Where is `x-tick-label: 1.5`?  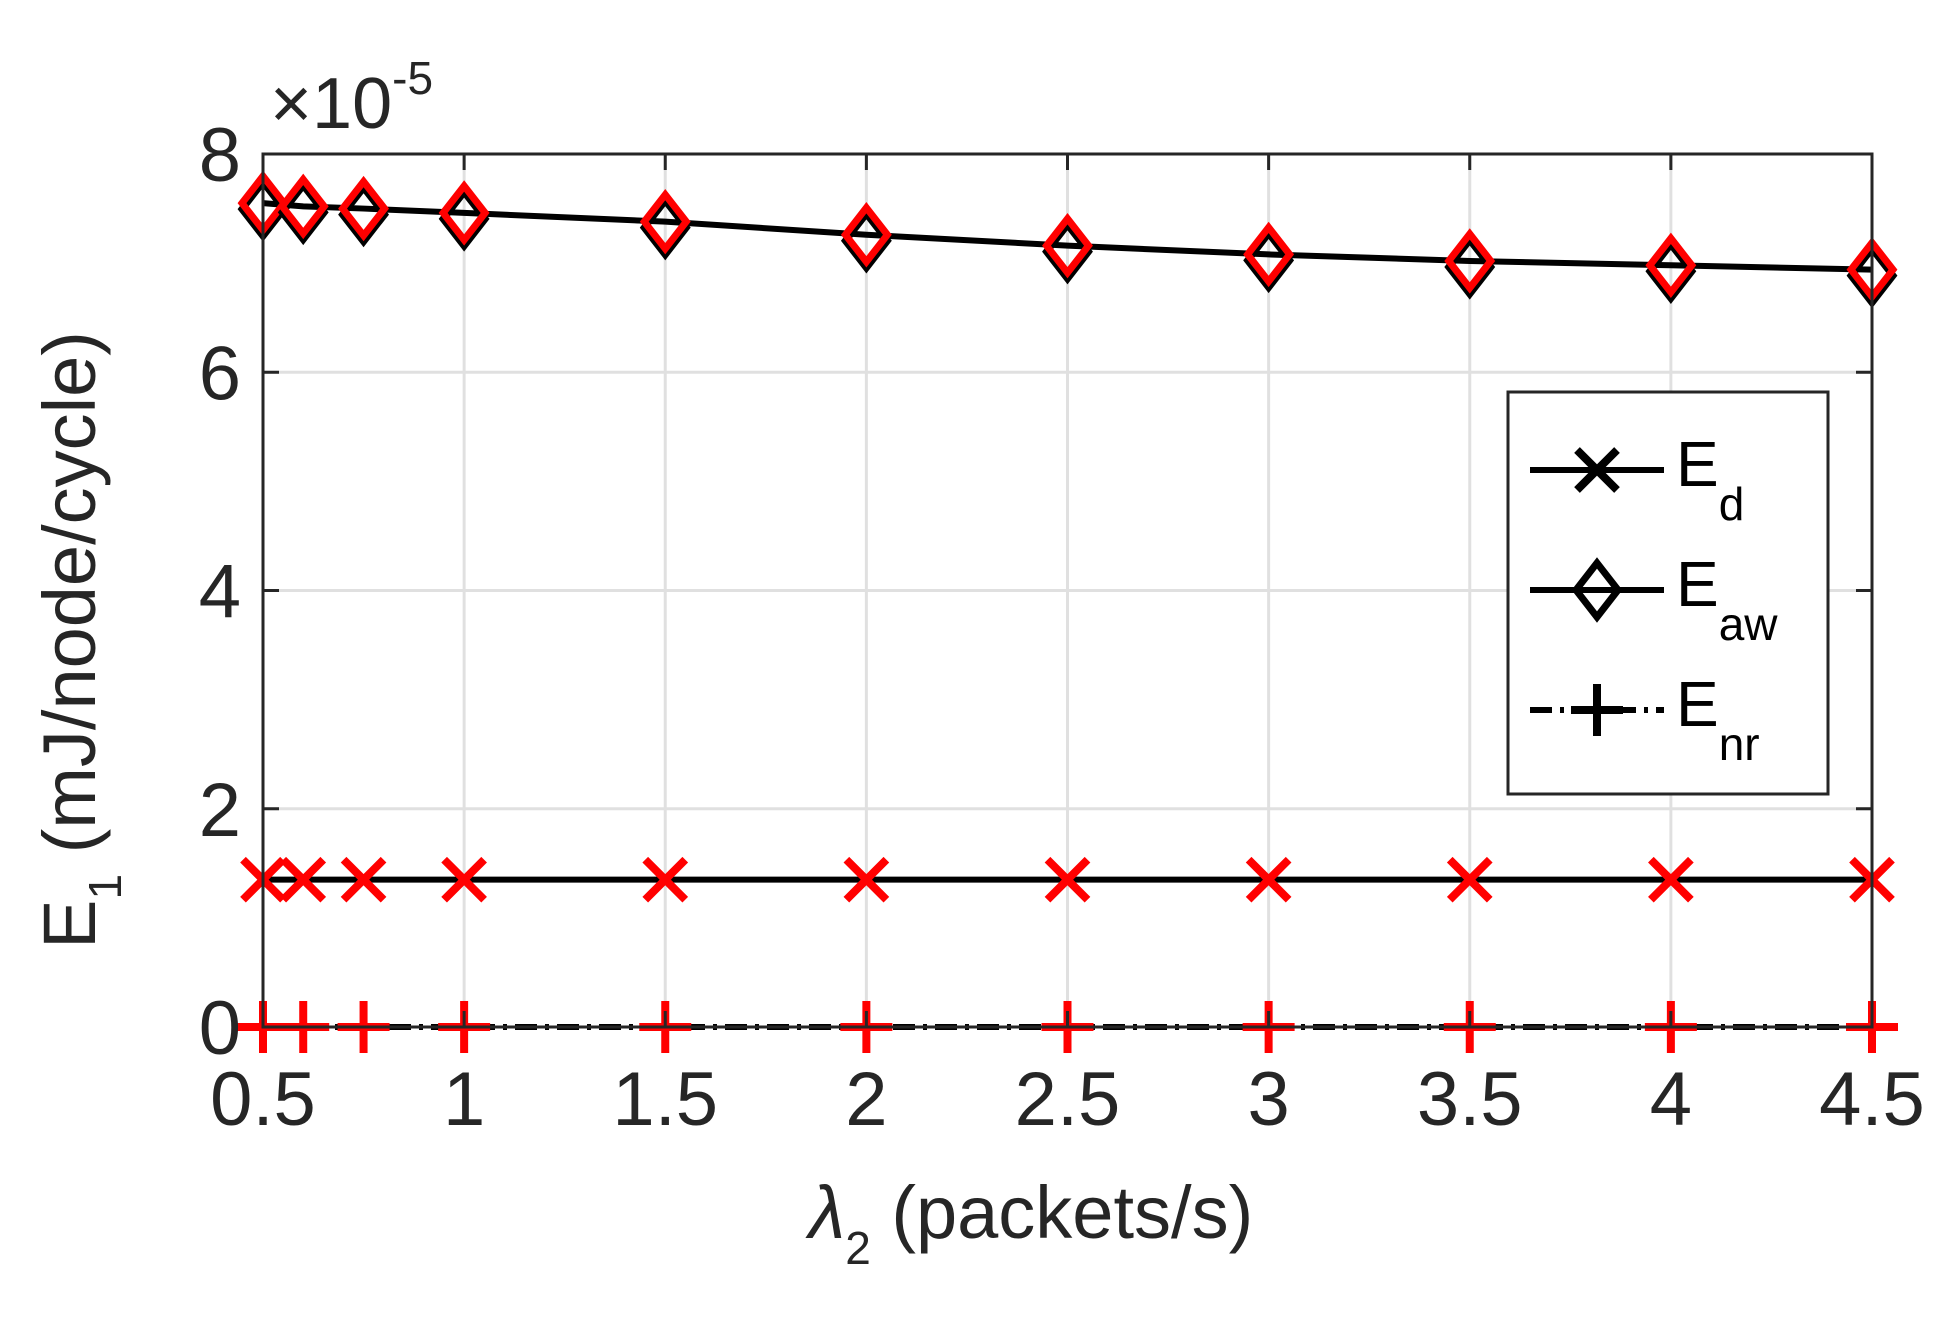 x-tick-label: 1.5 is located at coordinates (665, 1099).